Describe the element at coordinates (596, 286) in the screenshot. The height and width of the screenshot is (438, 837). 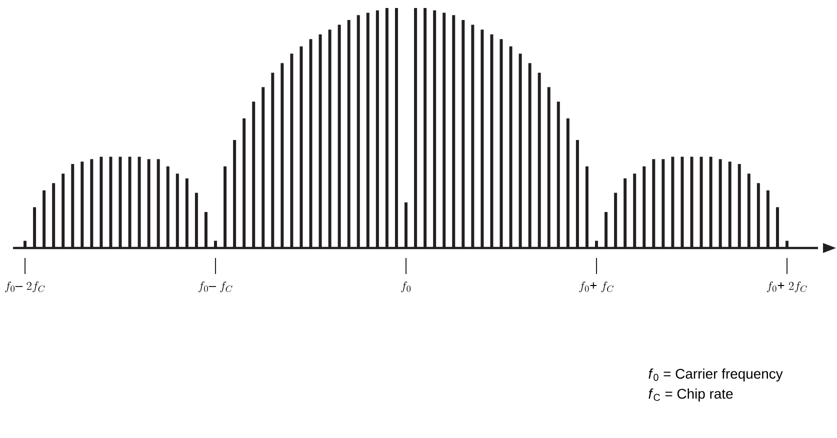
I see `x-tick-label: $f_{0}\text{+ }f_{C}$` at that location.